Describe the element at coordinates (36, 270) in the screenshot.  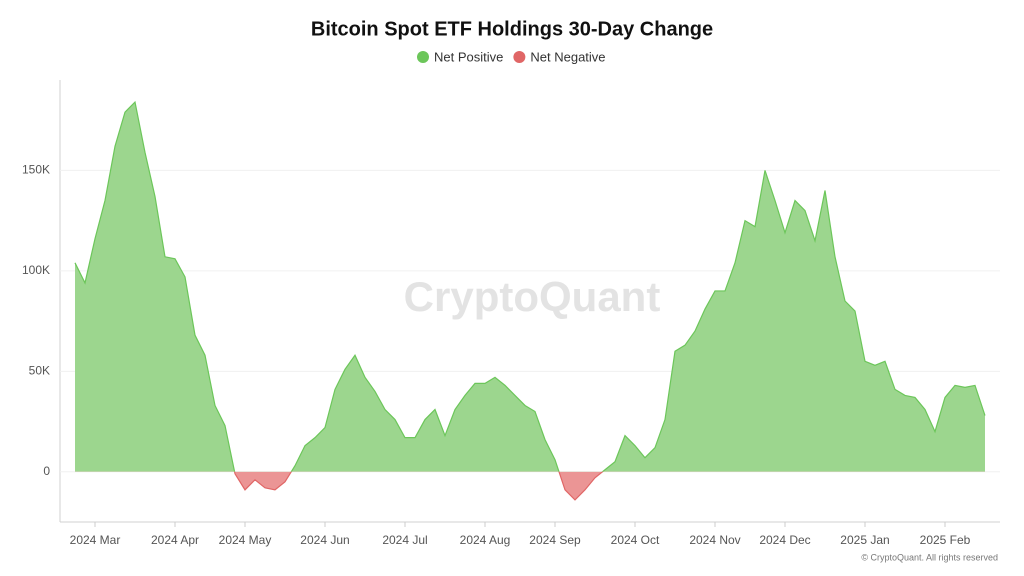
I see `y-tick-label: 100K` at that location.